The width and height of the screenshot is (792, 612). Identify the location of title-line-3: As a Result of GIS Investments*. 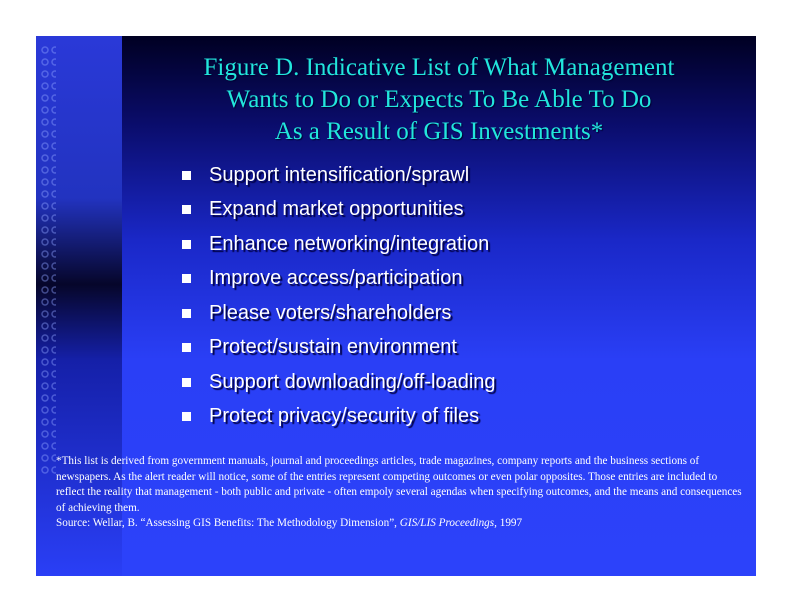
(439, 131).